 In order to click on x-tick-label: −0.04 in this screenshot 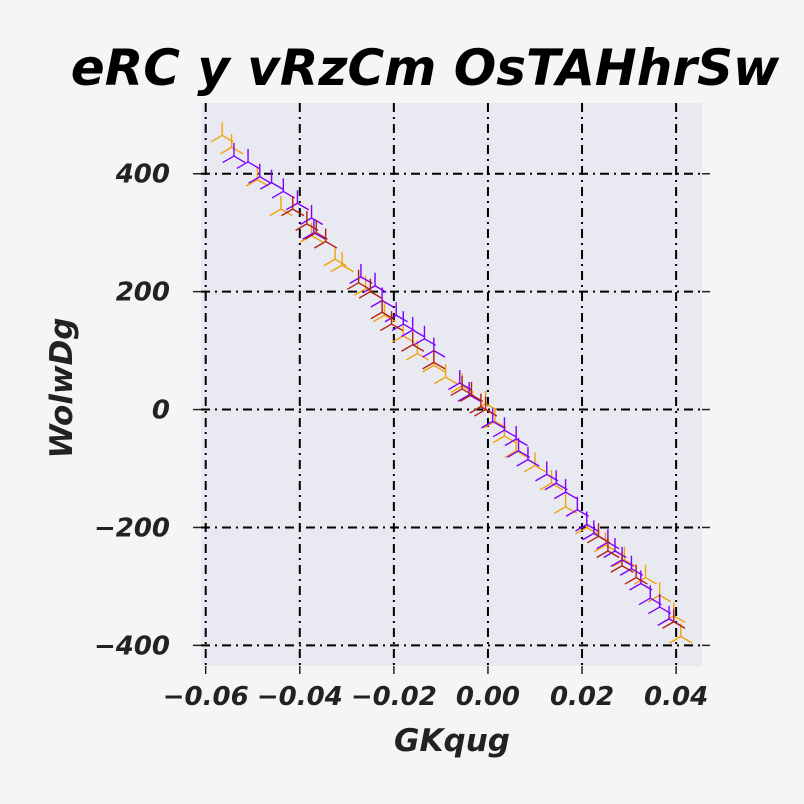, I will do `click(300, 697)`.